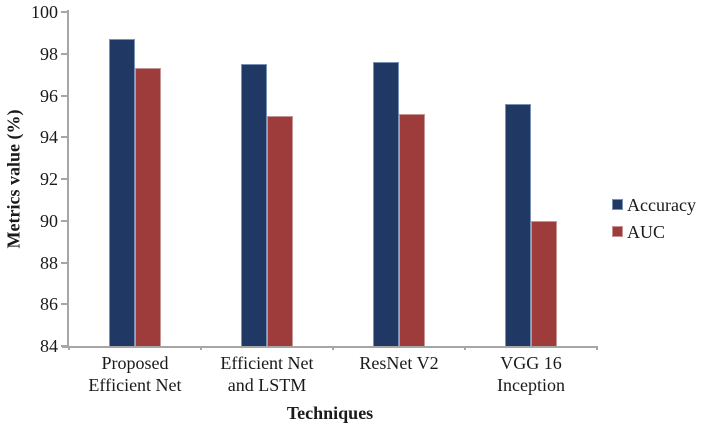 The image size is (709, 433). I want to click on chart-legend: Accuracy AUC, so click(654, 218).